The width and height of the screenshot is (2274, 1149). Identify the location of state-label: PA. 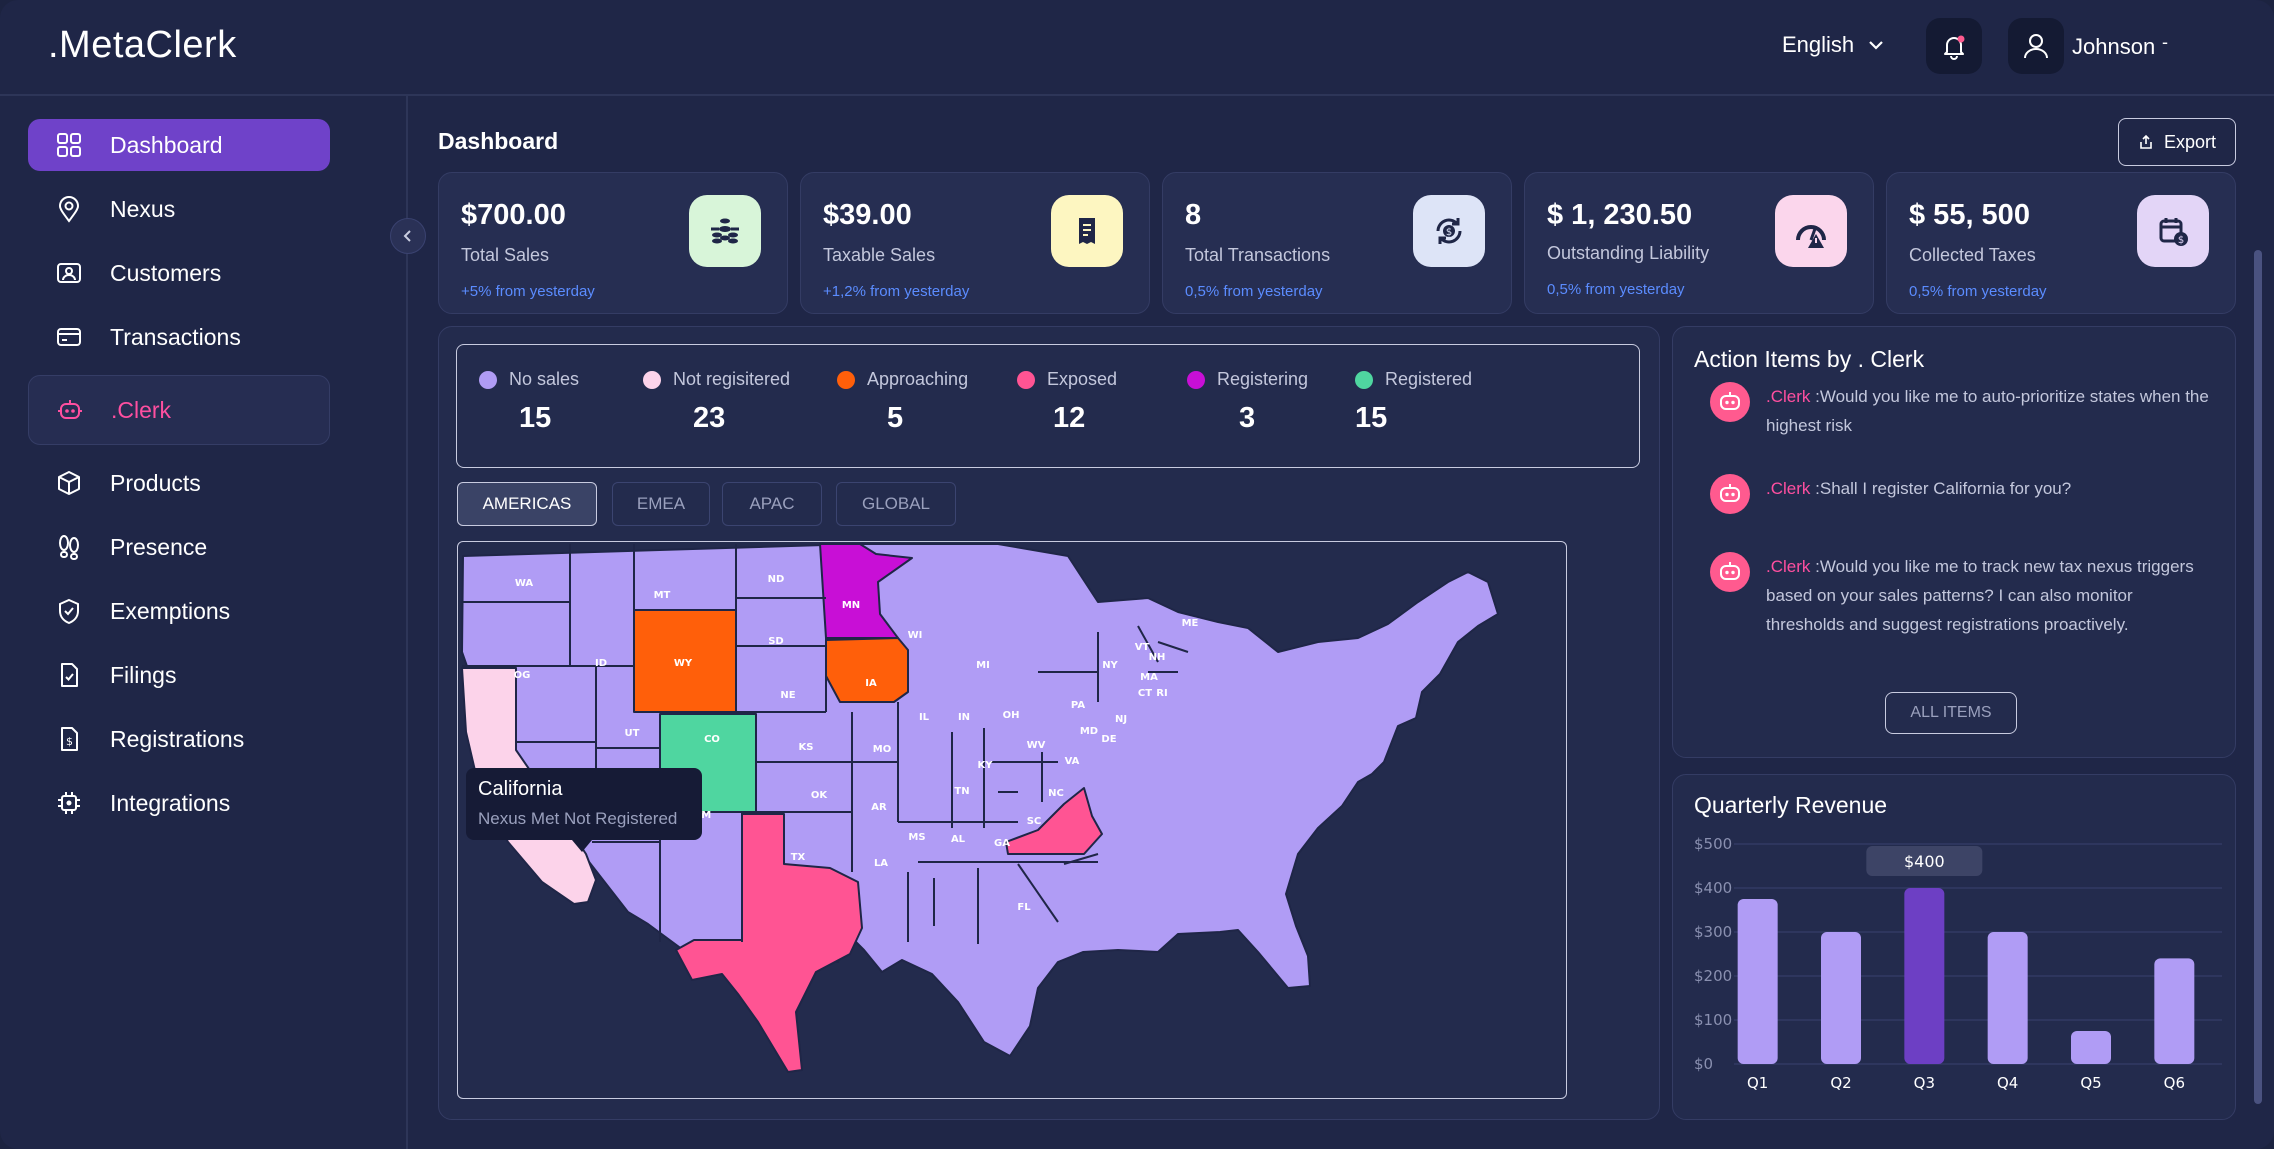
(1078, 705).